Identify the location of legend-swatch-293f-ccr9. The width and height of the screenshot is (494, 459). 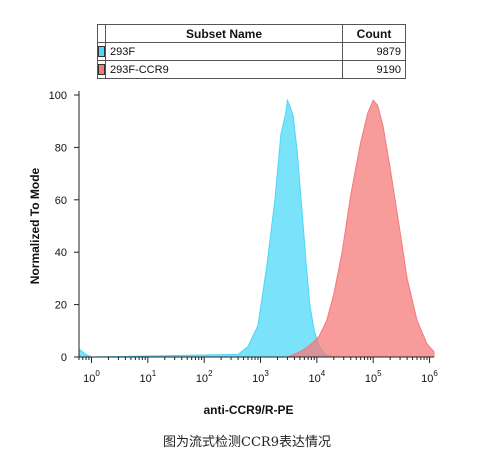
(101, 70).